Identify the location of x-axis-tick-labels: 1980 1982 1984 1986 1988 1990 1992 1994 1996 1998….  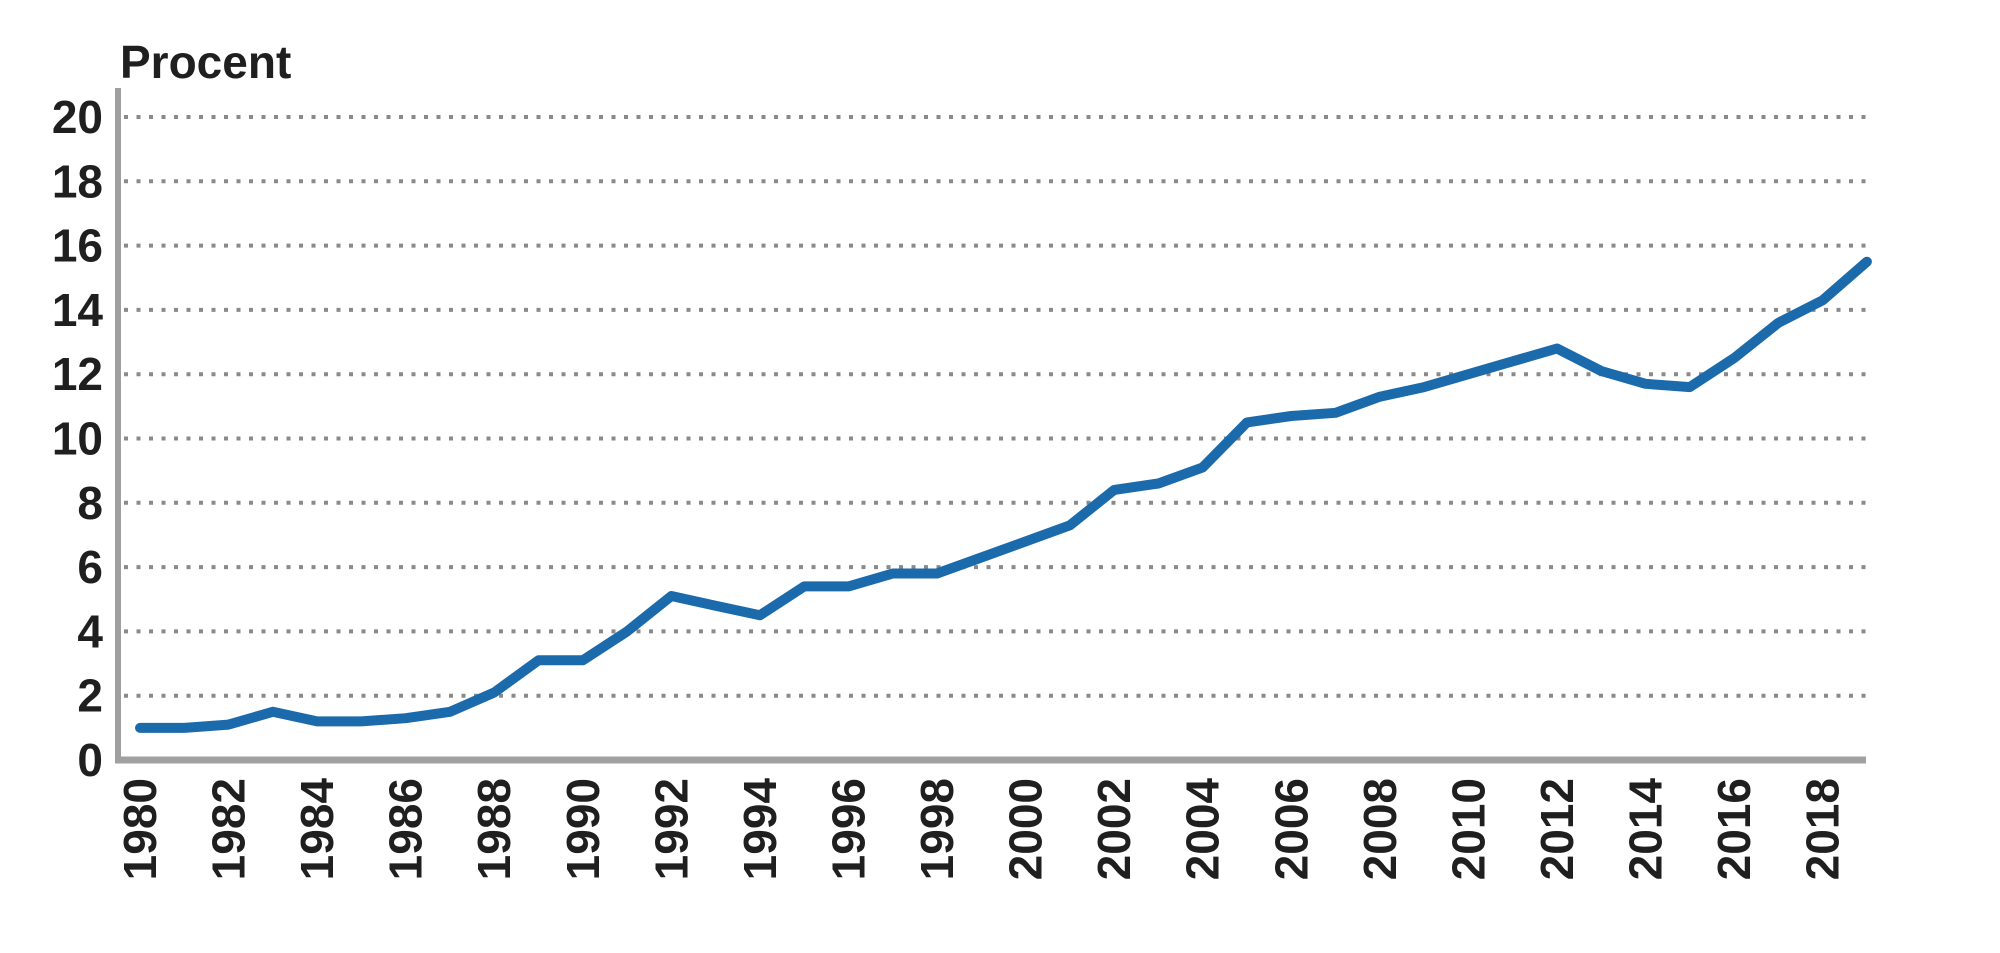
(981, 829).